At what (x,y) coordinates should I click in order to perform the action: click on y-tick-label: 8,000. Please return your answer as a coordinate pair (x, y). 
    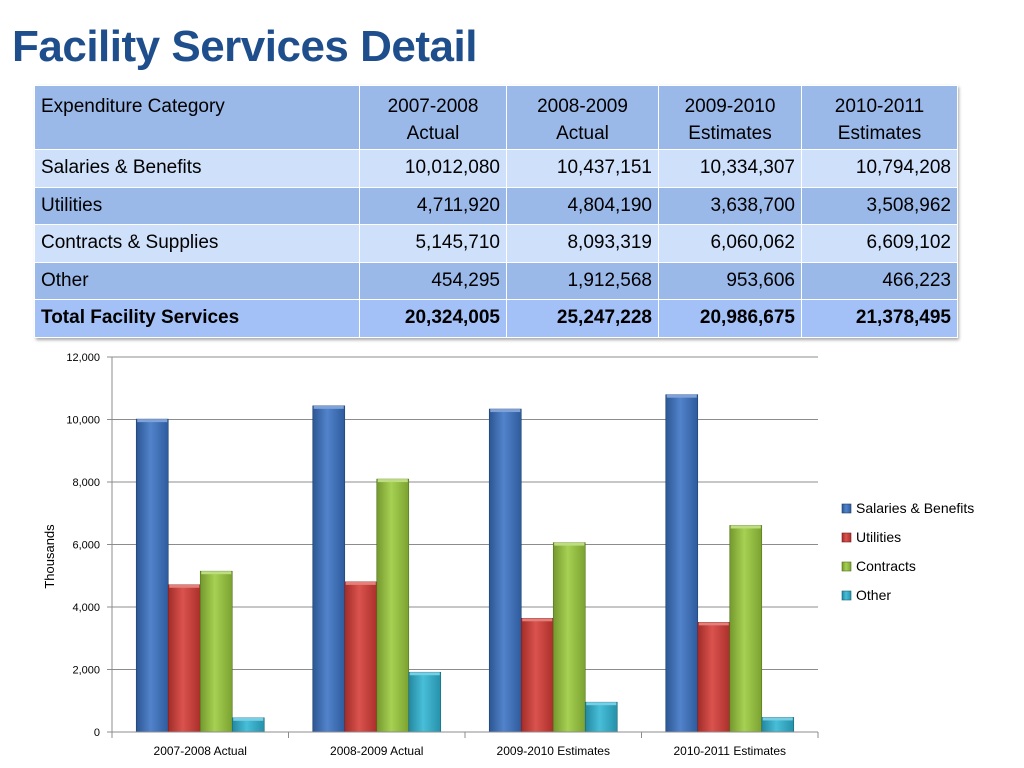
    Looking at the image, I should click on (86, 483).